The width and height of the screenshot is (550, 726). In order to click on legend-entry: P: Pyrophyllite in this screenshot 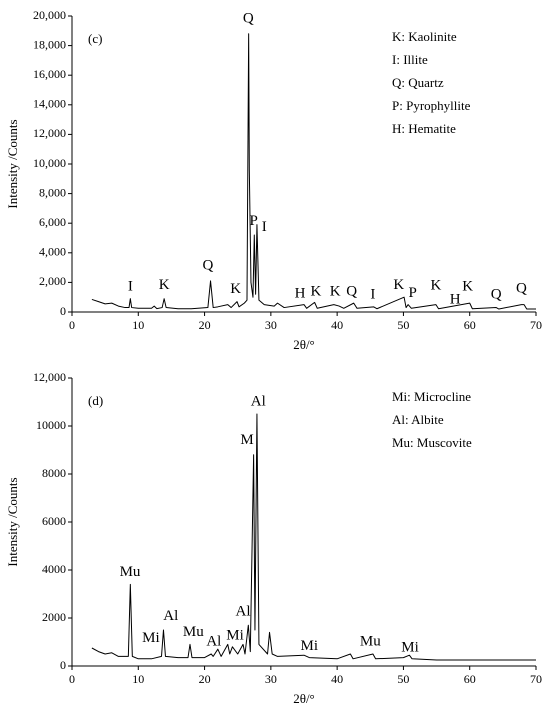, I will do `click(431, 105)`.